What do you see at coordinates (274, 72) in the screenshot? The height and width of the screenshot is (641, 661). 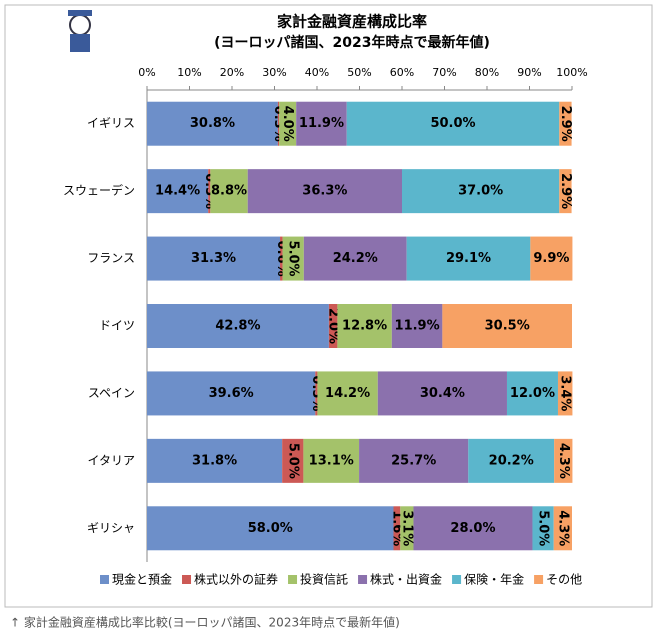 I see `x-tick-label: 30%` at bounding box center [274, 72].